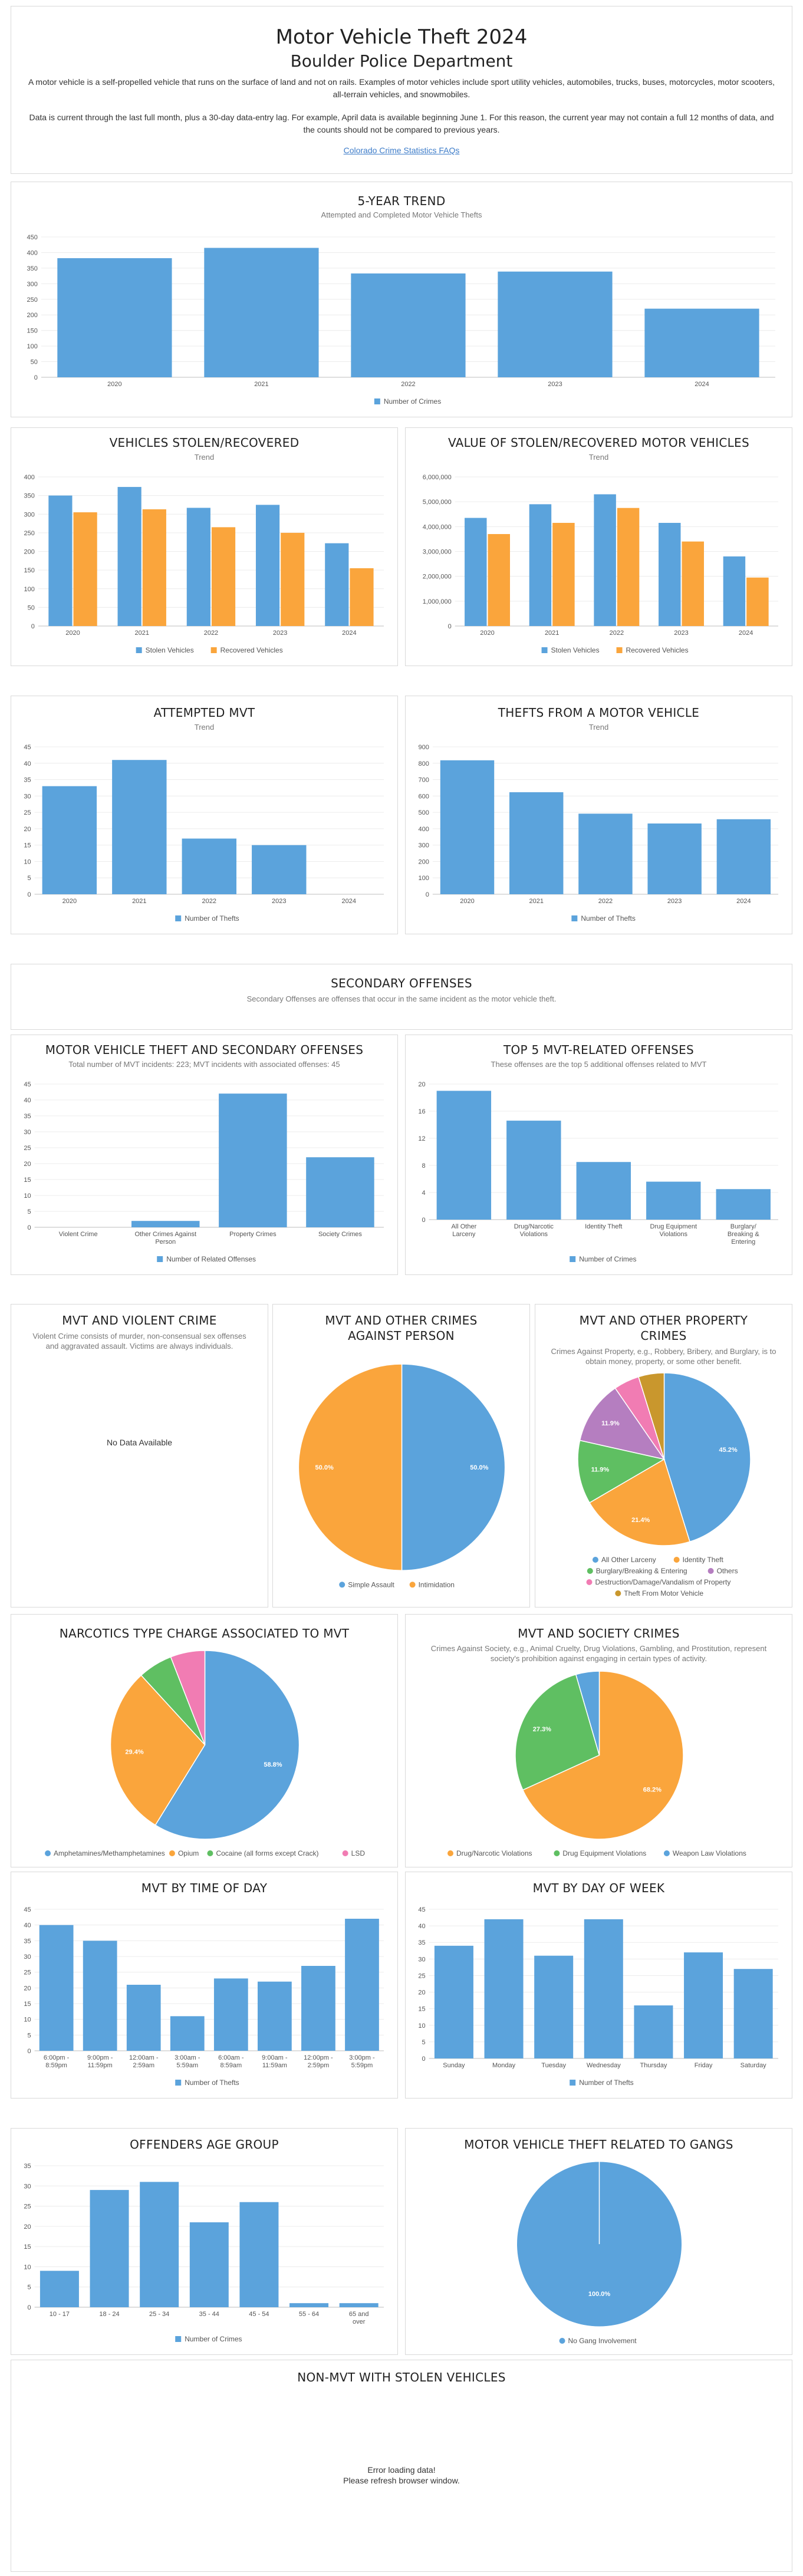 This screenshot has height=2576, width=803. What do you see at coordinates (542, 1729) in the screenshot?
I see `pie-value-label: 27.3%` at bounding box center [542, 1729].